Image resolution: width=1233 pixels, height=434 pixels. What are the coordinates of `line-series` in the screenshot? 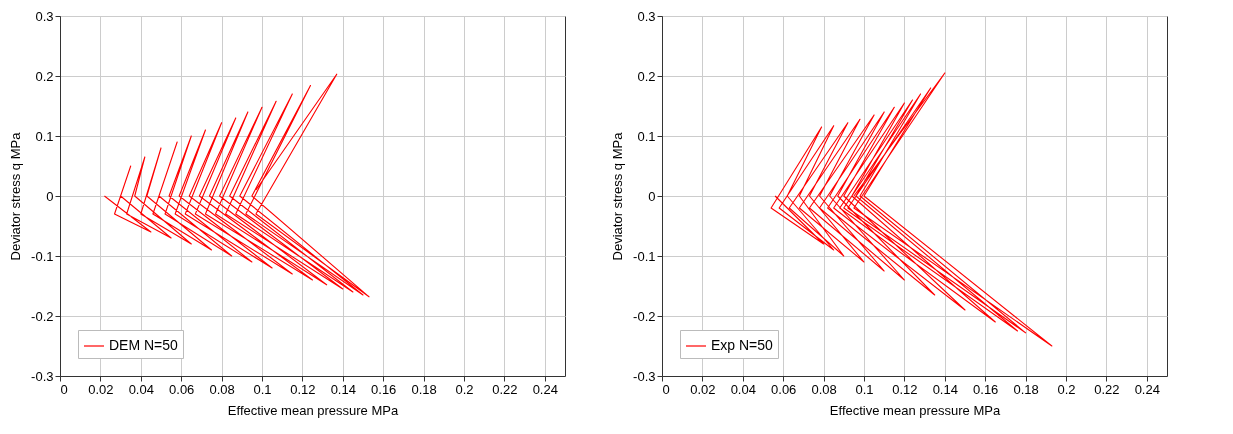 It's located at (236, 185).